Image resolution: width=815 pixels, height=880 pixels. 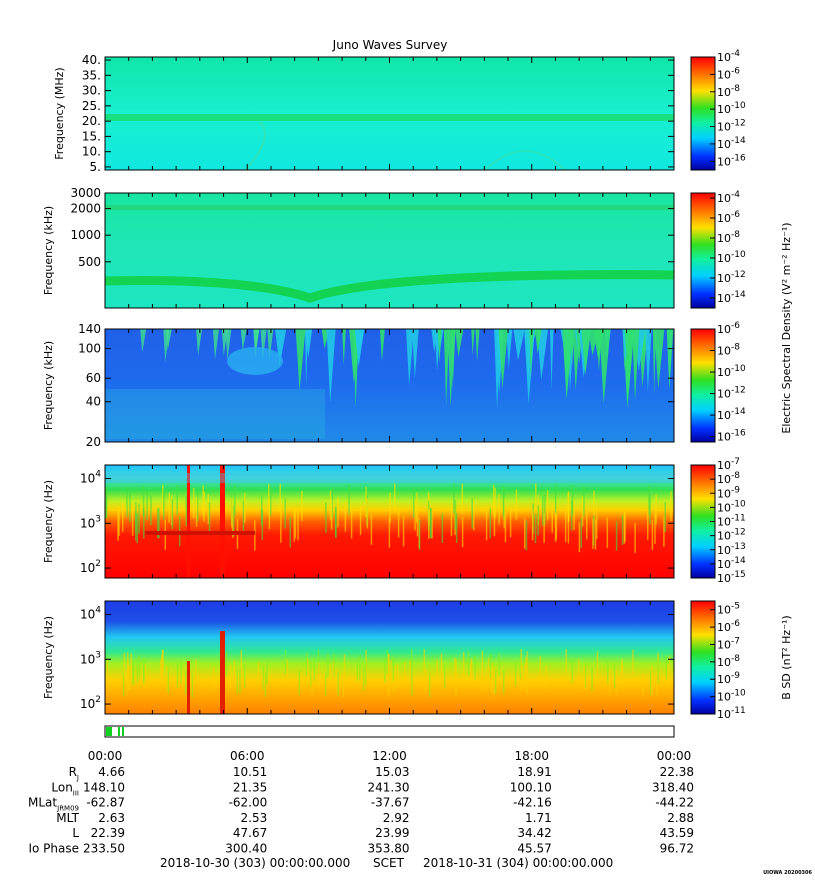 What do you see at coordinates (98, 474) in the screenshot?
I see `y-tick-label-exponent: 4` at bounding box center [98, 474].